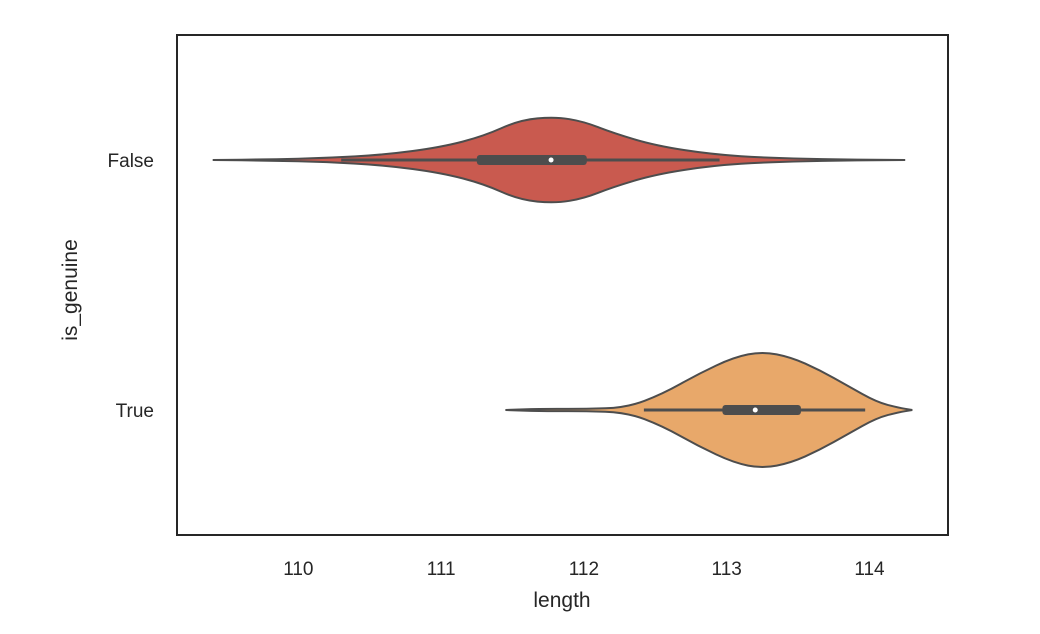 The width and height of the screenshot is (1040, 634). I want to click on x-tick-label: 113, so click(727, 569).